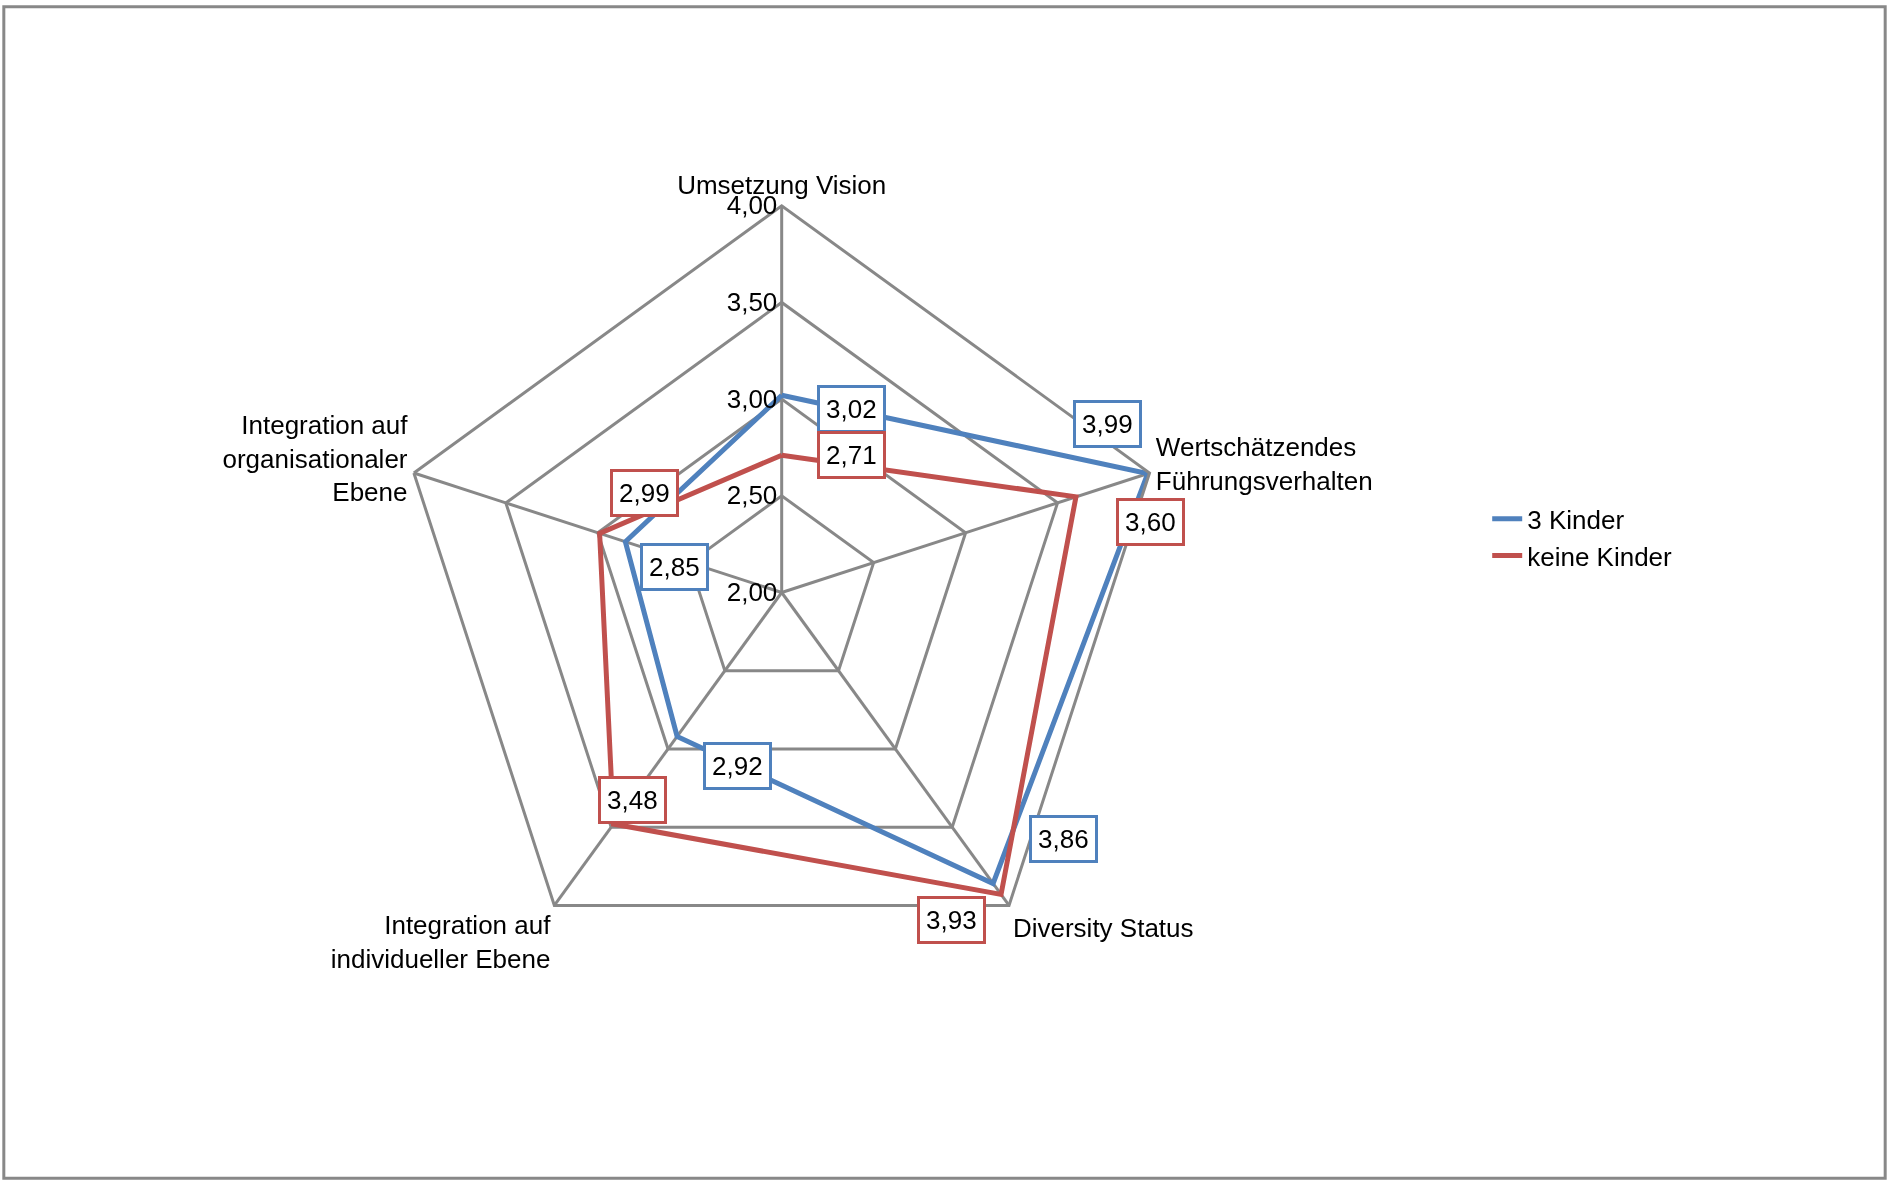 The width and height of the screenshot is (1889, 1185). Describe the element at coordinates (1107, 424) in the screenshot. I see `data-label: 3,99` at that location.